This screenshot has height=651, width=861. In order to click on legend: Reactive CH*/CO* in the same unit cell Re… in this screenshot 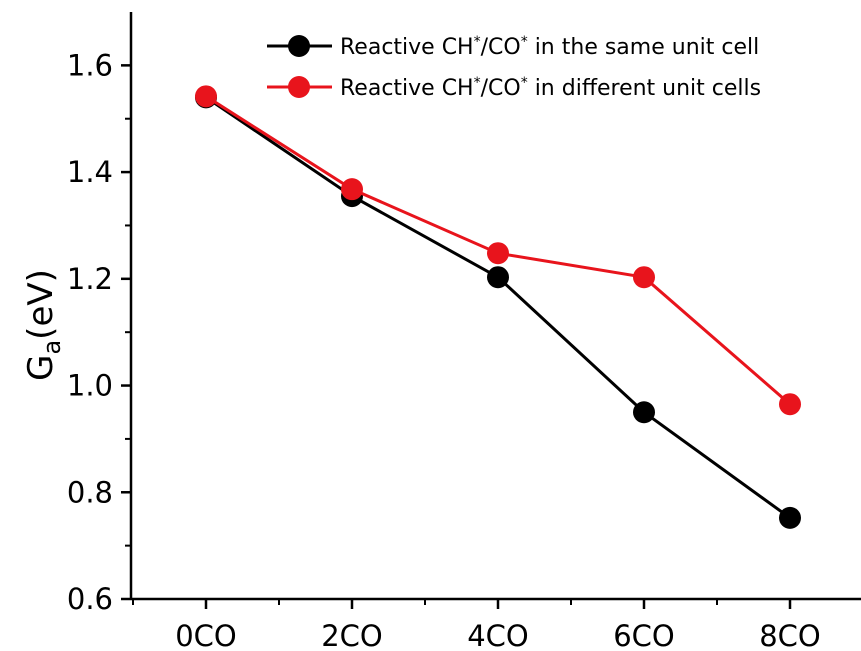, I will do `click(514, 67)`.